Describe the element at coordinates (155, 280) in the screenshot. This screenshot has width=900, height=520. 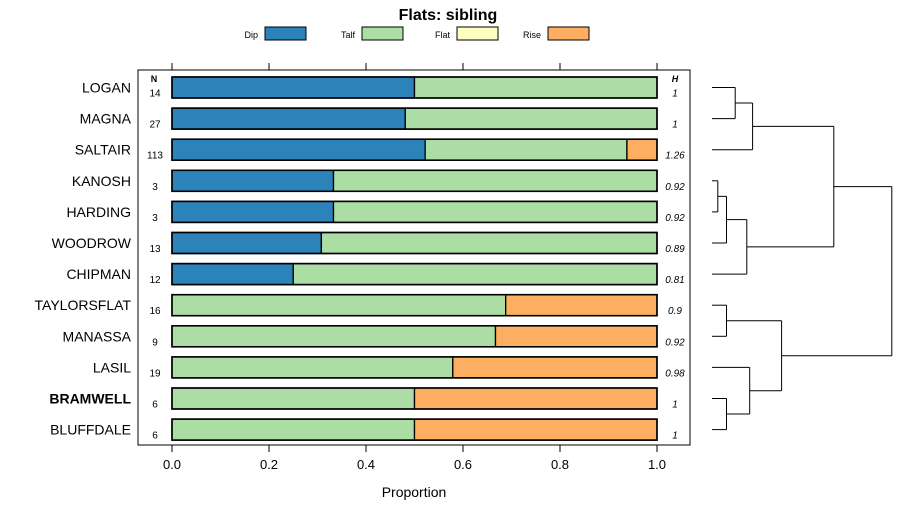
I see `n-value-label: 12` at that location.